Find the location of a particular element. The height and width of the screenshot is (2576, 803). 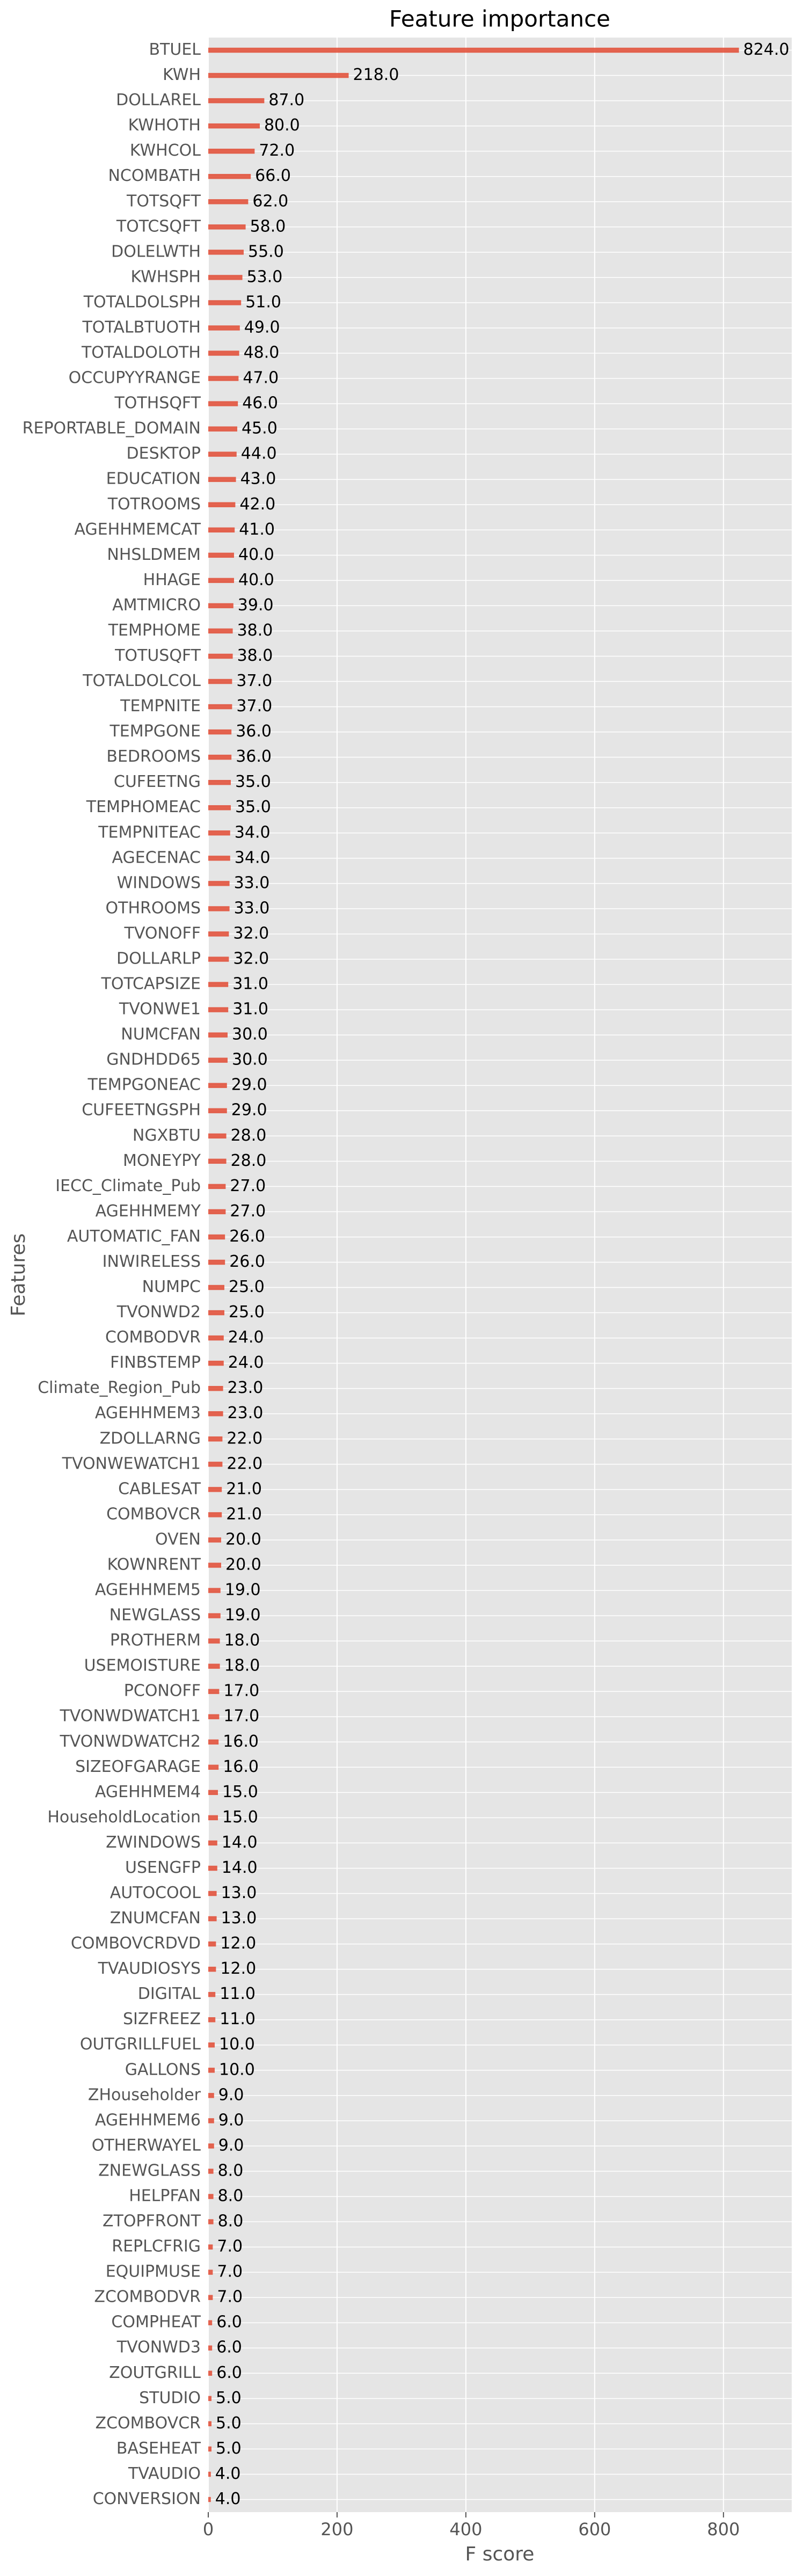

value-label: 47.0 is located at coordinates (261, 378).